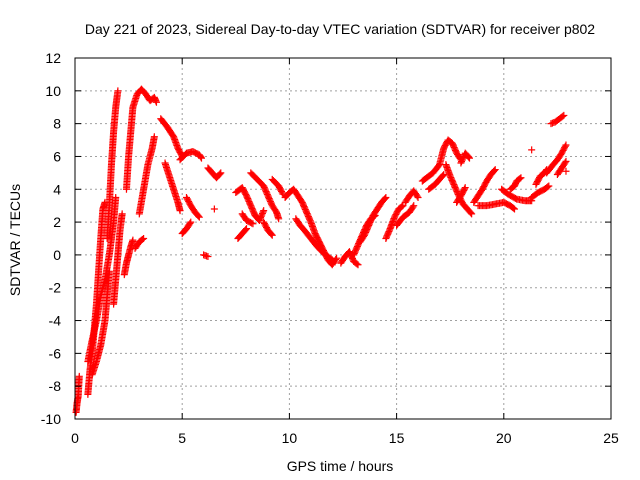 This screenshot has height=480, width=640. Describe the element at coordinates (57, 189) in the screenshot. I see `y-tick-label: 4` at that location.